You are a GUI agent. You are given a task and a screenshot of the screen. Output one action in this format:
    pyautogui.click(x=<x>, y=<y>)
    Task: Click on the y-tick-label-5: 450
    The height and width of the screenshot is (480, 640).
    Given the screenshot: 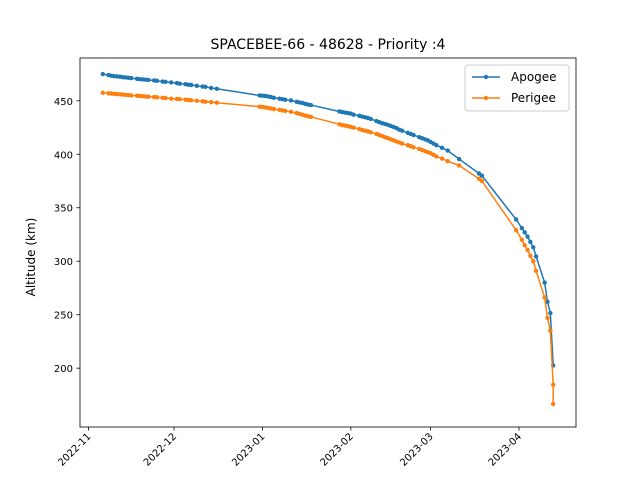 What is the action you would take?
    pyautogui.click(x=63, y=102)
    